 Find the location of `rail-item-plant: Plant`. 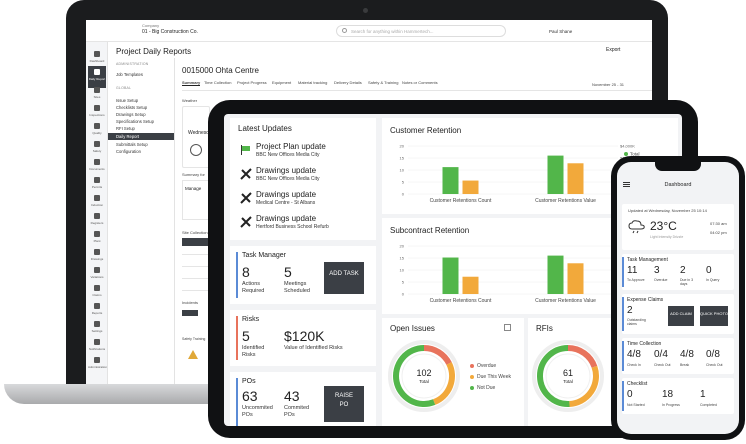

rail-item-plant: Plant is located at coordinates (97, 239).